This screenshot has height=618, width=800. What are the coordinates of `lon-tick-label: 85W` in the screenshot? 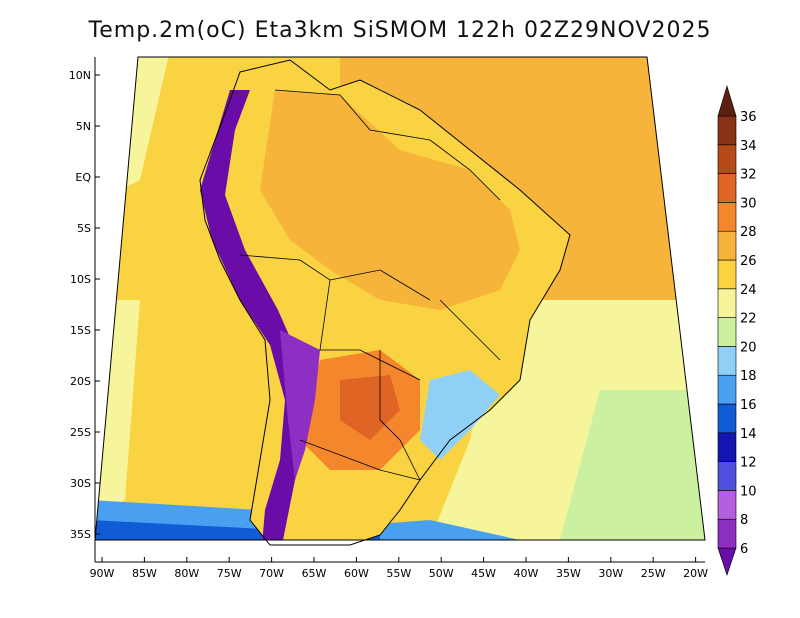 It's located at (144, 573).